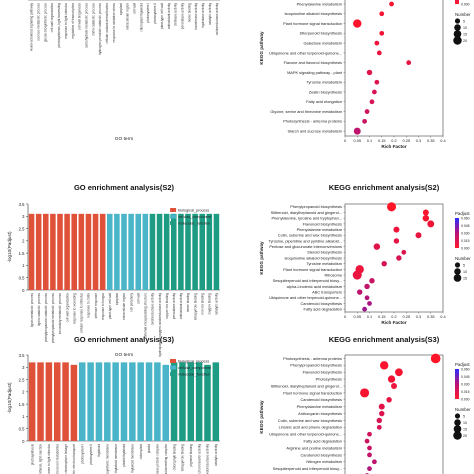 This screenshot has width=474, height=474. What do you see at coordinates (345, 140) in the screenshot?
I see `x-tick-label: 0` at bounding box center [345, 140].